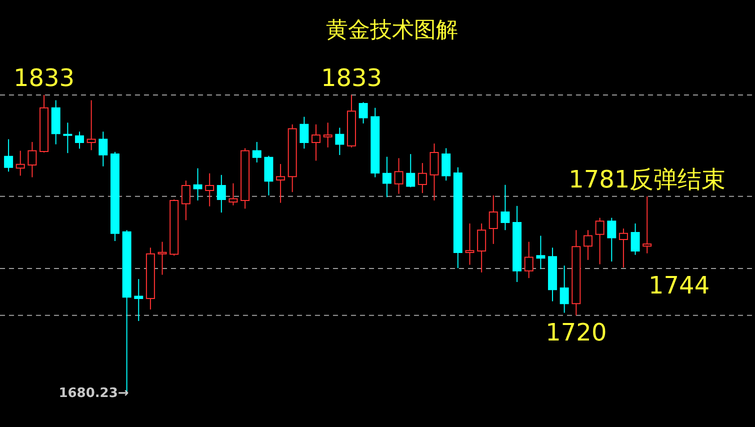 The height and width of the screenshot is (427, 755). What do you see at coordinates (679, 286) in the screenshot?
I see `ref-line-label: 1744` at bounding box center [679, 286].